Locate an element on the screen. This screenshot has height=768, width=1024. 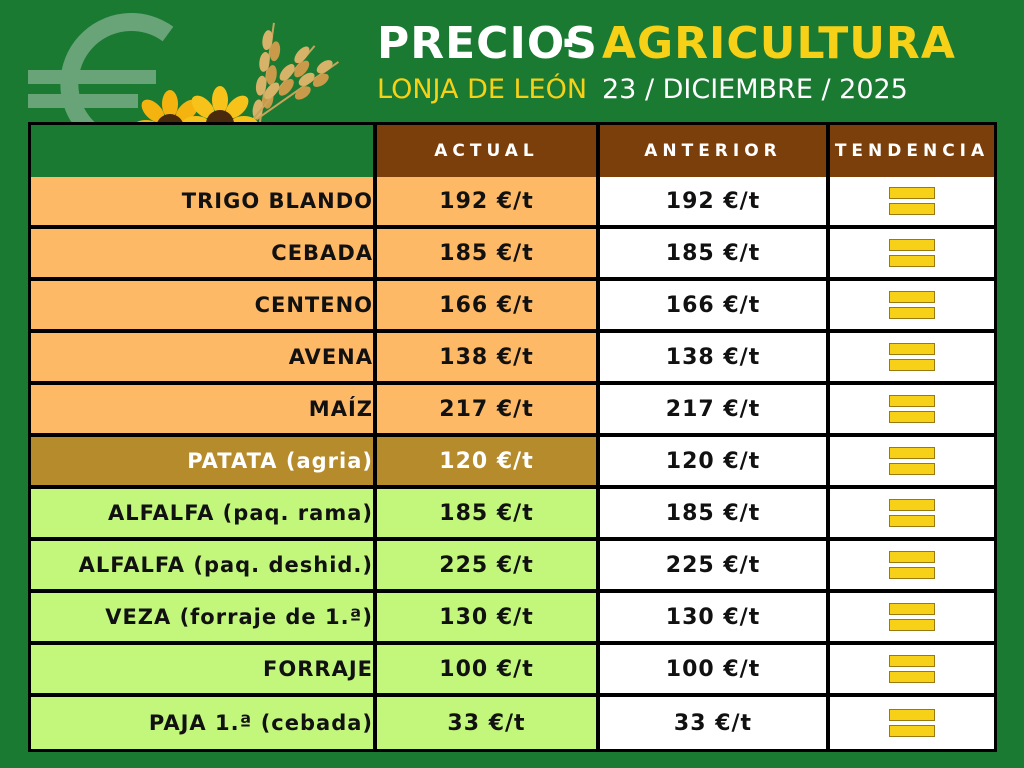
page-title: PRECIOS is located at coordinates (487, 43).